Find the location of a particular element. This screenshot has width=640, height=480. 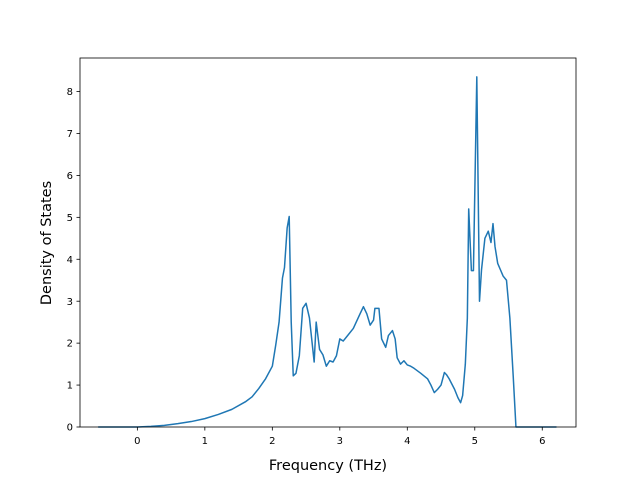

x-tick-label: 1 is located at coordinates (205, 441).